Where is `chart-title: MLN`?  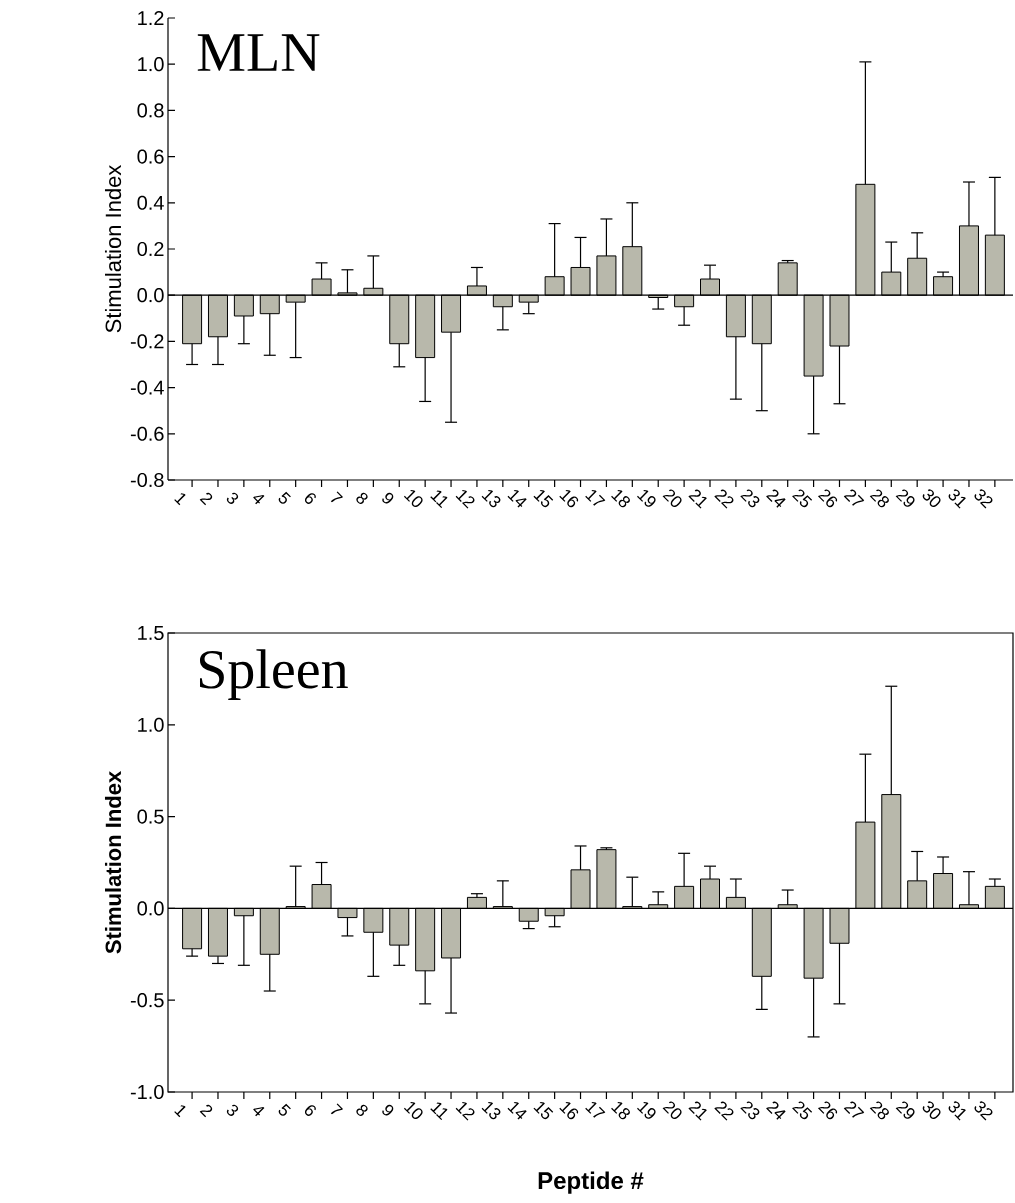 chart-title: MLN is located at coordinates (258, 52).